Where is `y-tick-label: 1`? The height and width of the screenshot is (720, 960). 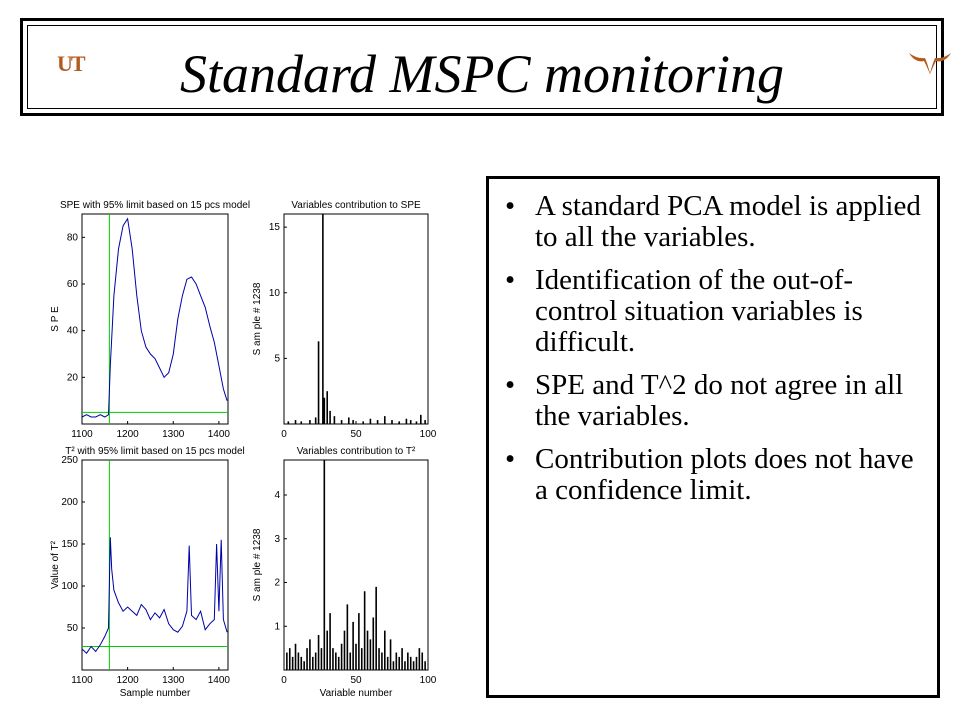 y-tick-label: 1 is located at coordinates (277, 626).